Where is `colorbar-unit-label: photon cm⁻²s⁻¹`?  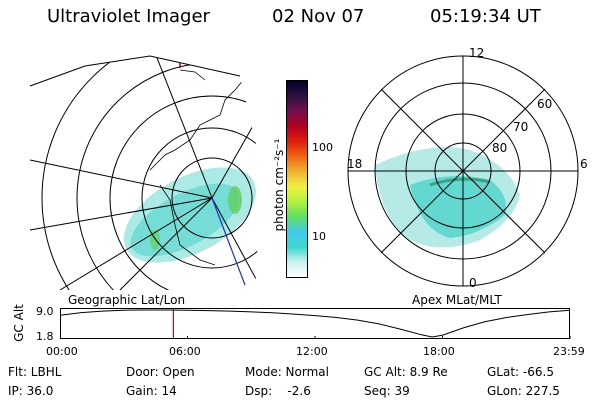
colorbar-unit-label: photon cm⁻²s⁻¹ is located at coordinates (279, 185).